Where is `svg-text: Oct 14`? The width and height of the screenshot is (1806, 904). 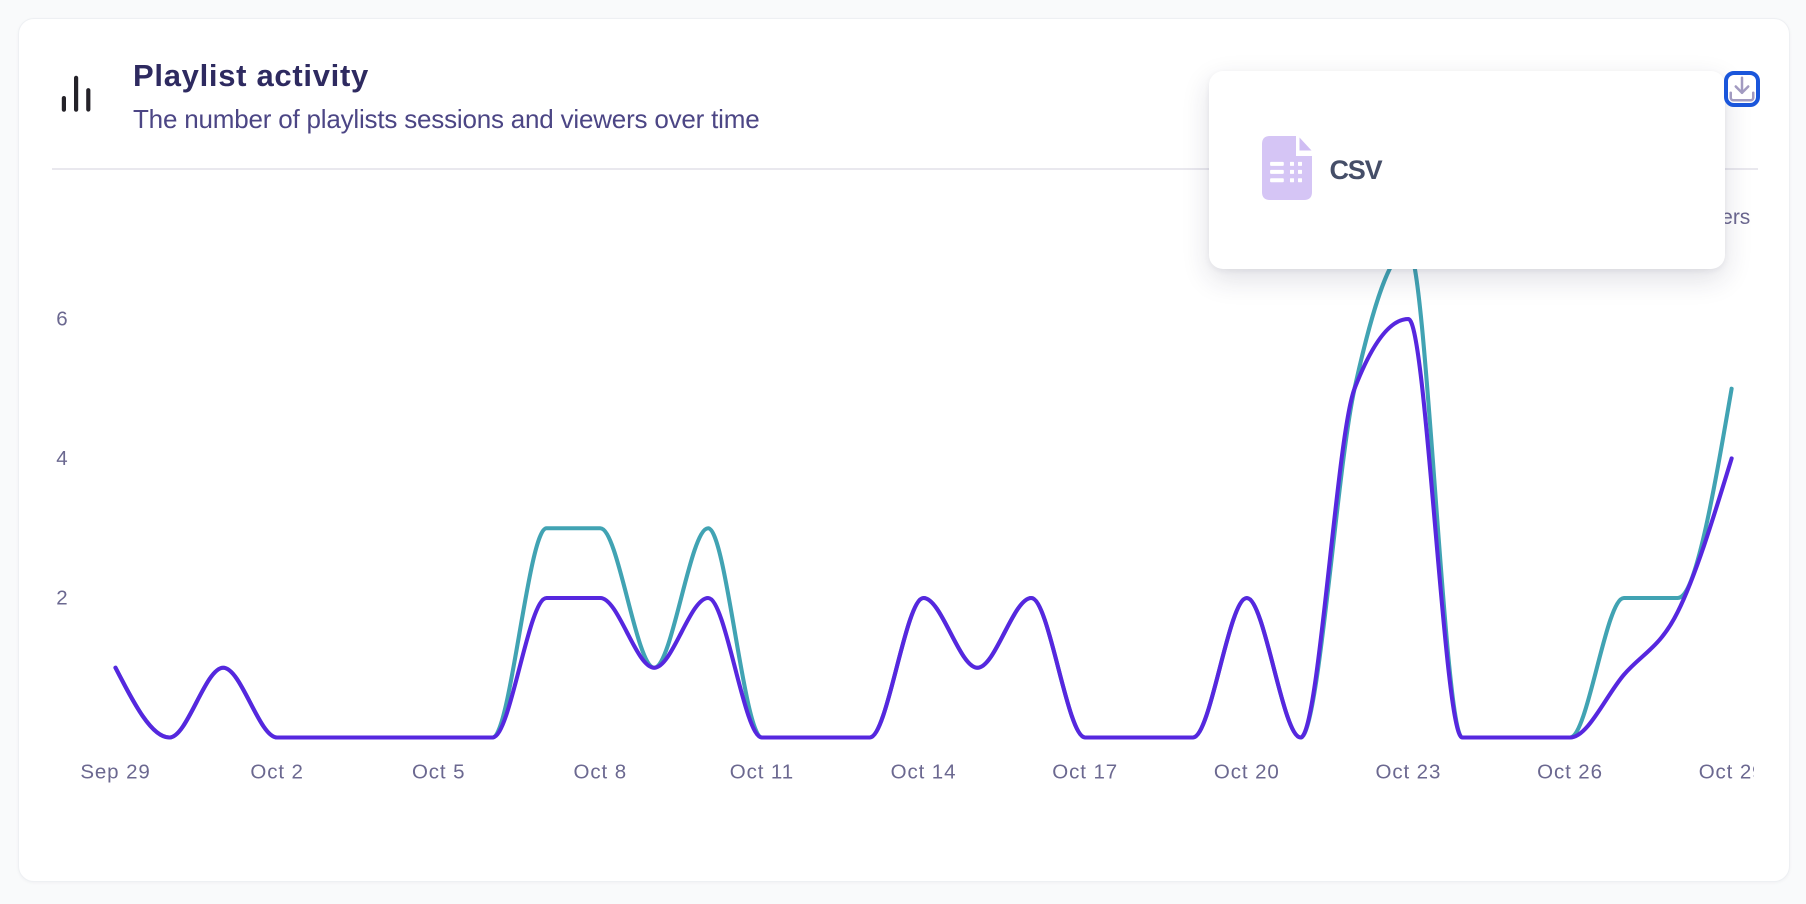
svg-text: Oct 14 is located at coordinates (924, 772).